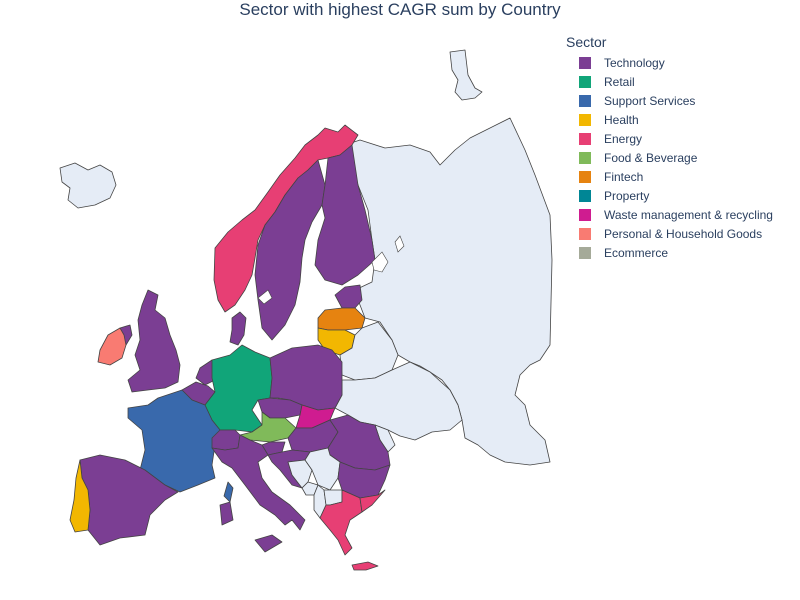 The width and height of the screenshot is (800, 600). I want to click on country-portugal, so click(80, 496).